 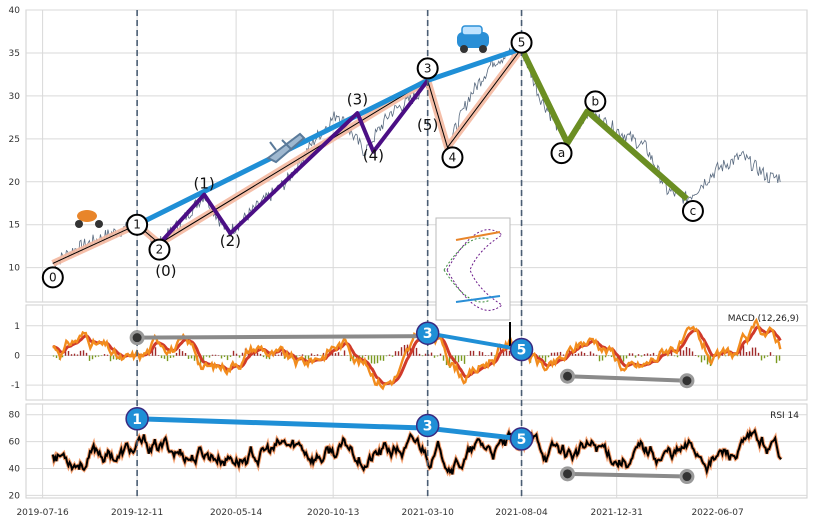 I want to click on fibonacci-car-mark, so click(x=478, y=299).